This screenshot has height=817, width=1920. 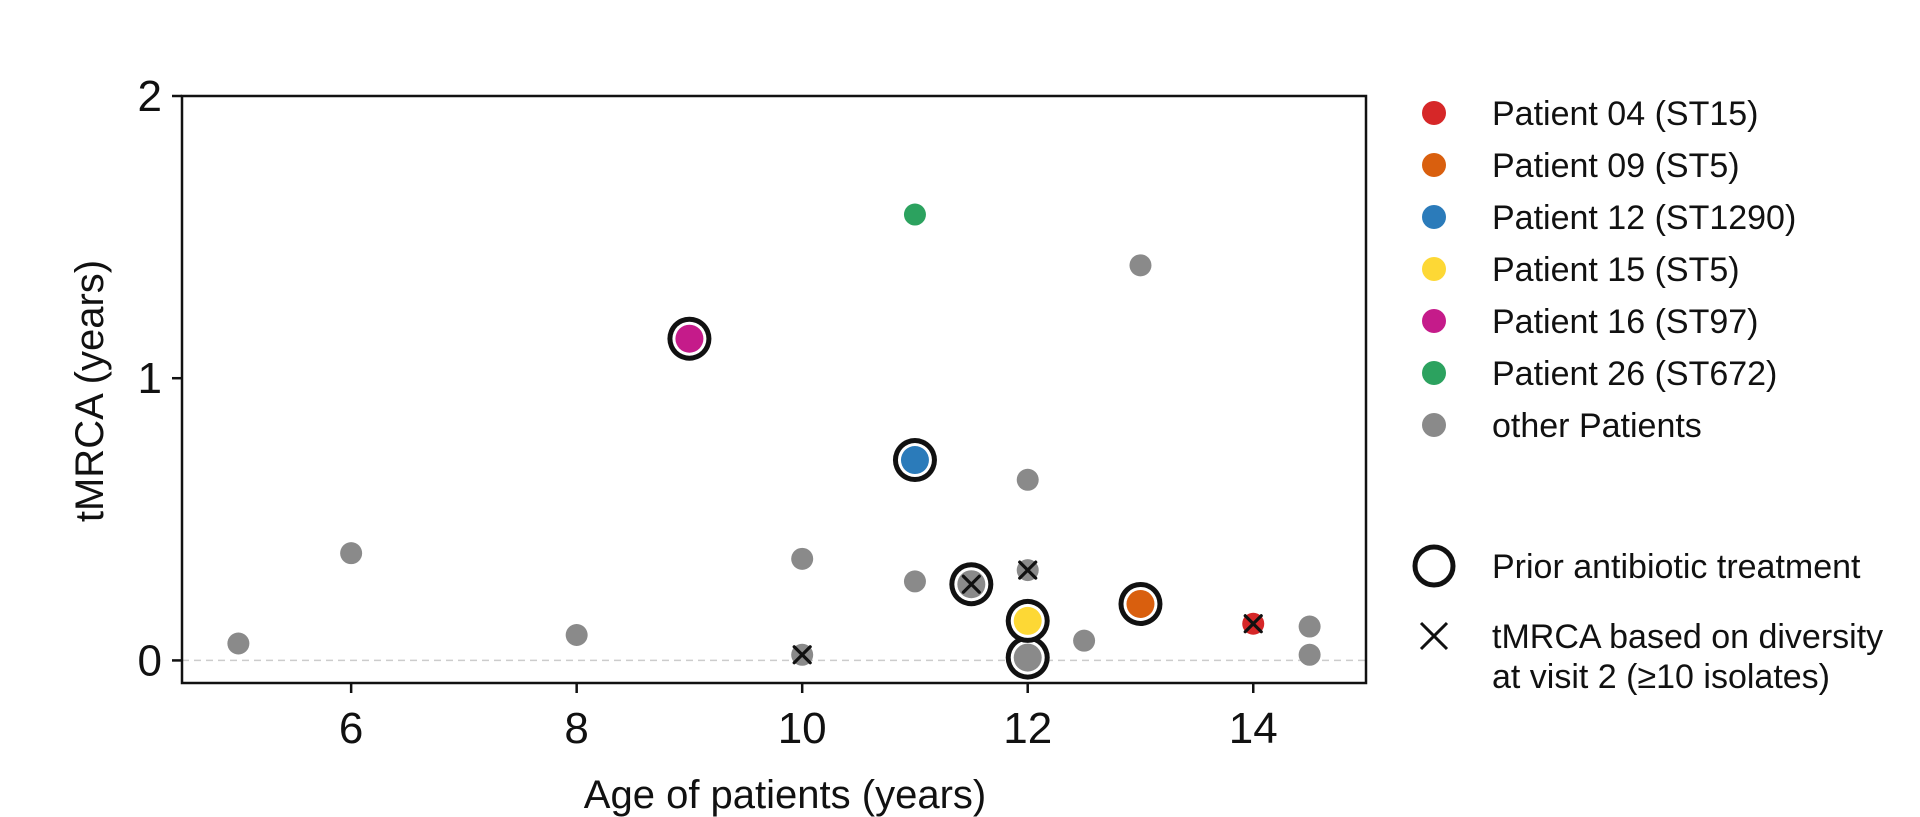 What do you see at coordinates (90, 391) in the screenshot?
I see `y-axis-label: tMRCA (years)` at bounding box center [90, 391].